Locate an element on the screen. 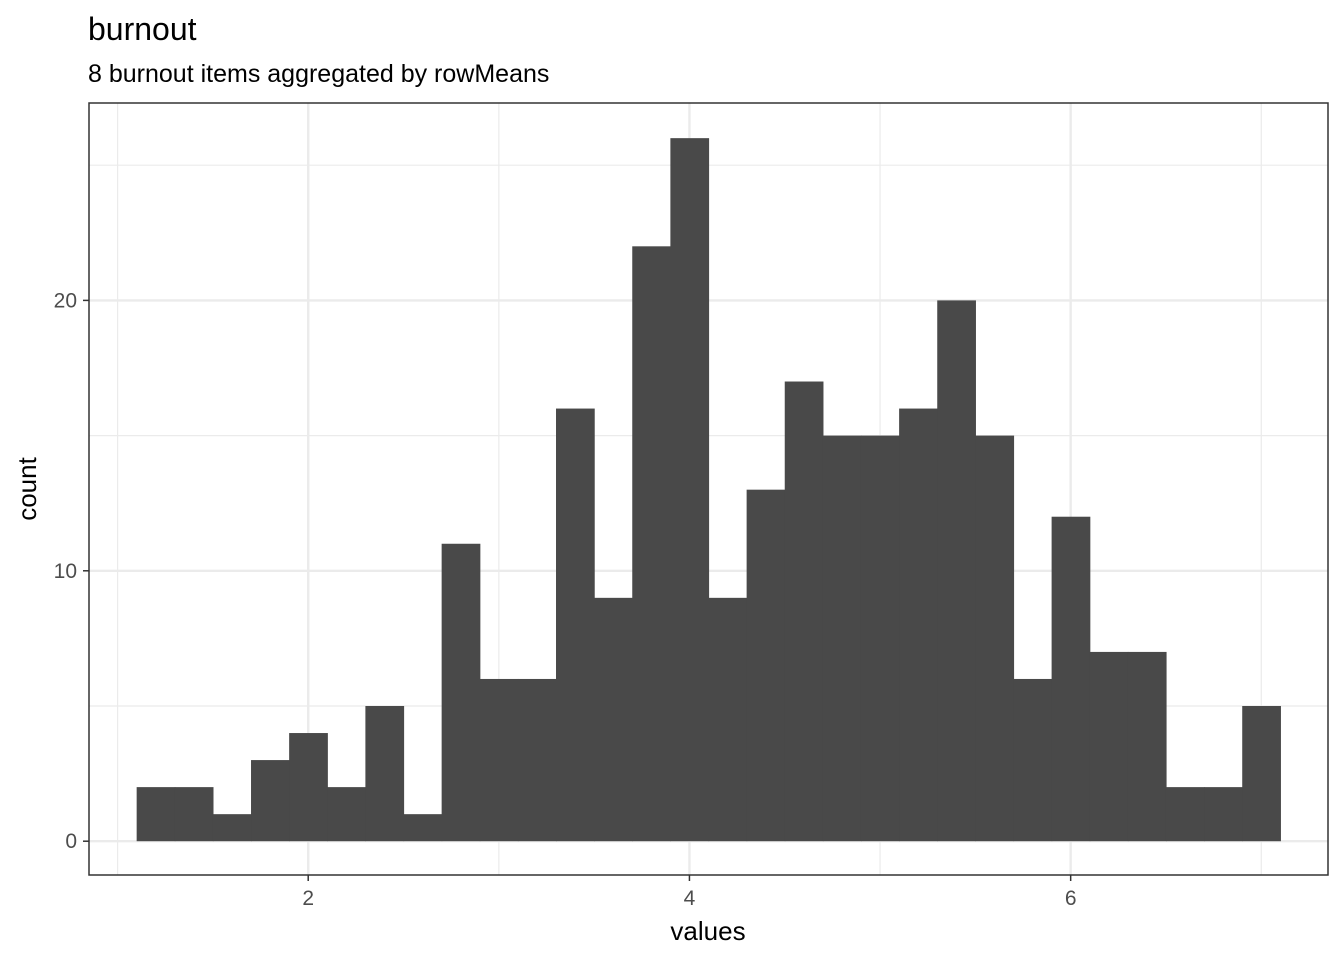 The height and width of the screenshot is (960, 1344). y-axis-title: count is located at coordinates (27, 488).